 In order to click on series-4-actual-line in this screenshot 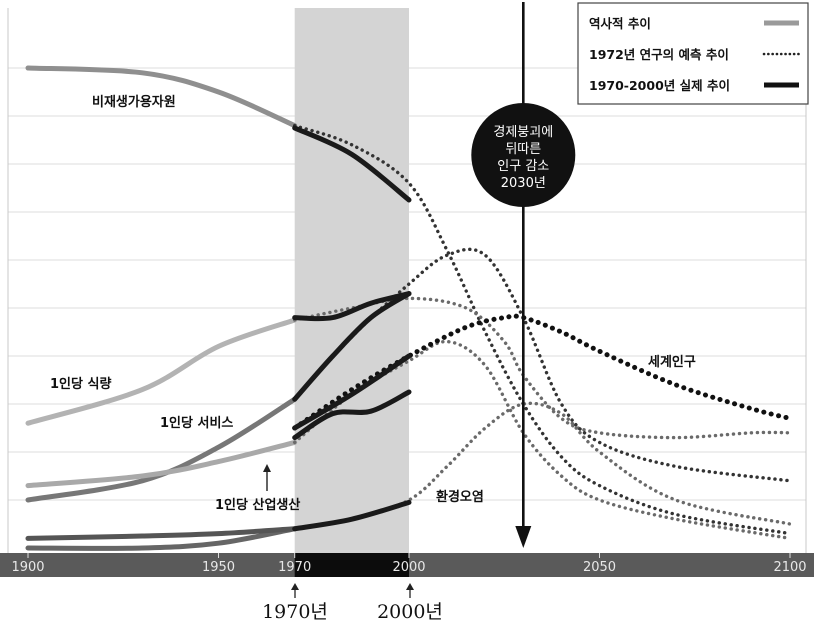, I will do `click(352, 415)`.